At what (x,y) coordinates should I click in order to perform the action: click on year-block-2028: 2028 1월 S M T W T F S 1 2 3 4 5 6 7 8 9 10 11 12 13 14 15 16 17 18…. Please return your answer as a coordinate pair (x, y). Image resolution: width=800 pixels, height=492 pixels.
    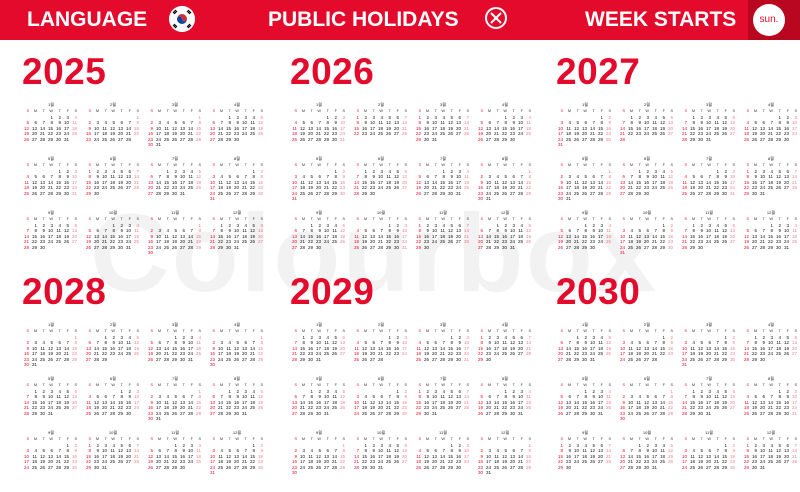
    Looking at the image, I should click on (145, 381).